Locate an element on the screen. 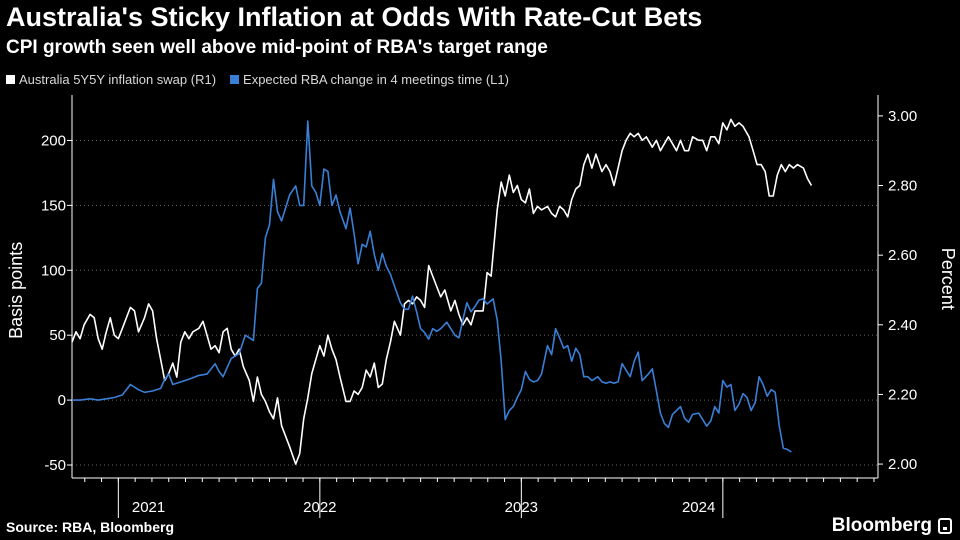 The height and width of the screenshot is (540, 960). y-right-tick-label: 2.20 is located at coordinates (902, 394).